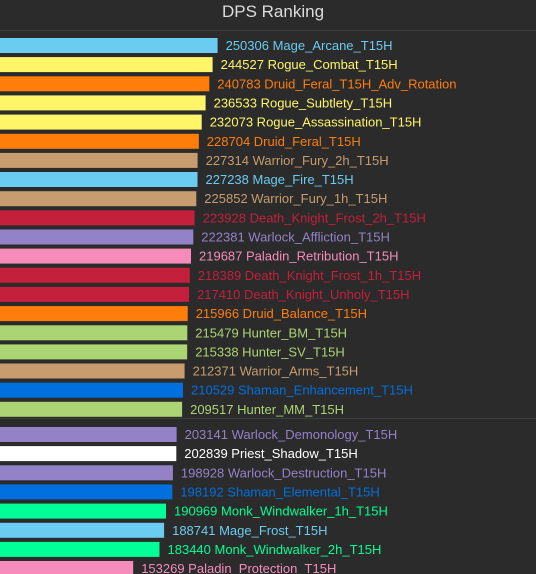  I want to click on bar-shaman_enhancement_t15h, so click(91, 390).